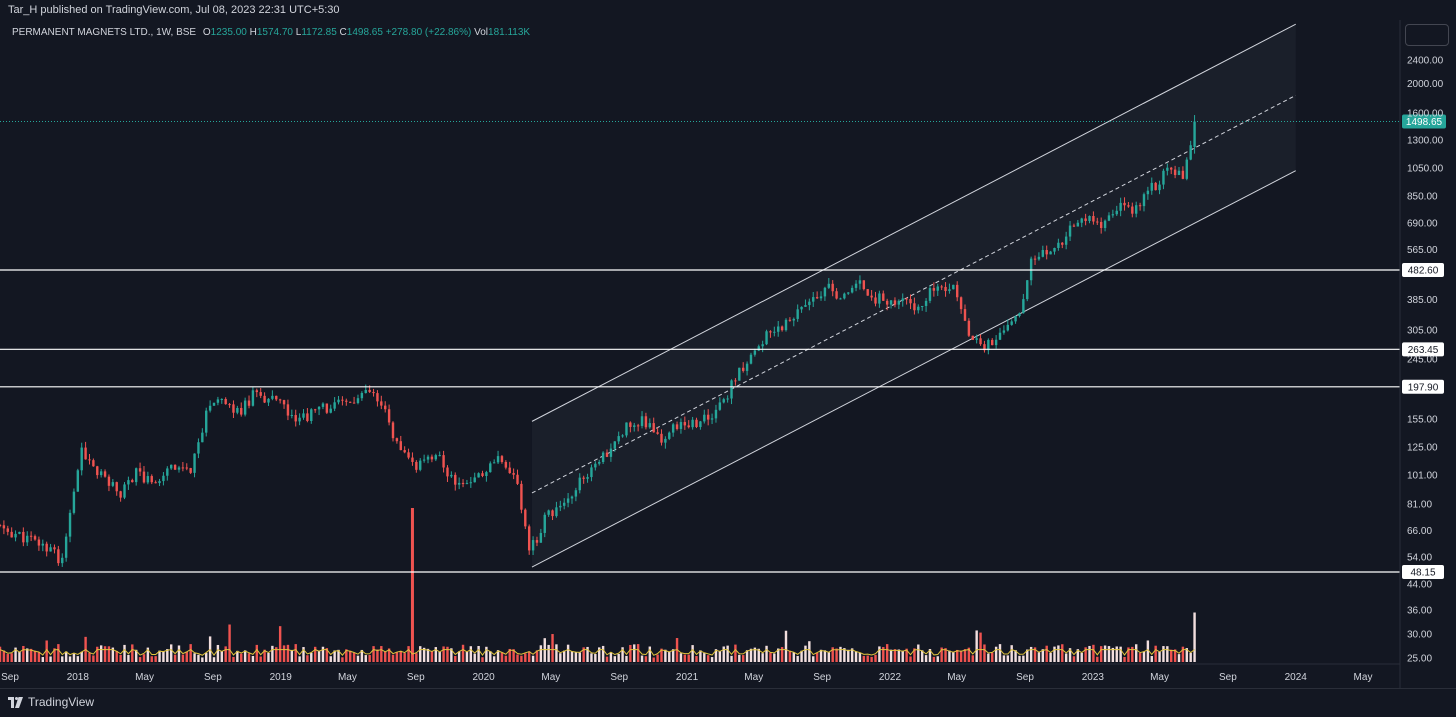  I want to click on time-tick-label: Sep, so click(10, 677).